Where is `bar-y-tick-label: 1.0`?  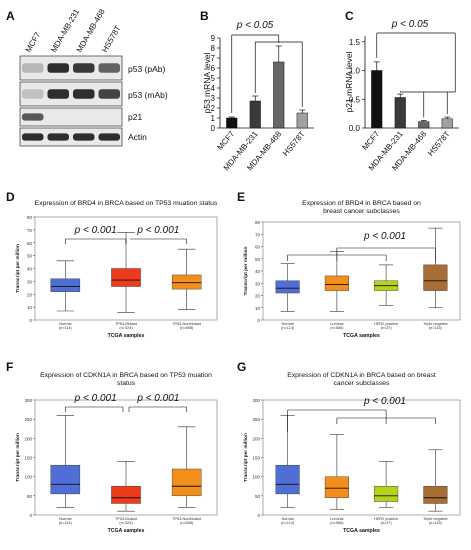
bar-y-tick-label: 1.0 is located at coordinates (355, 71).